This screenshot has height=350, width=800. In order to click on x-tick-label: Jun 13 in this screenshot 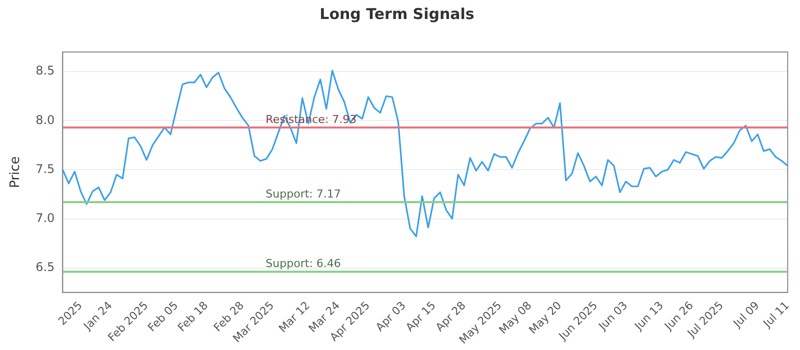, I will do `click(649, 316)`.